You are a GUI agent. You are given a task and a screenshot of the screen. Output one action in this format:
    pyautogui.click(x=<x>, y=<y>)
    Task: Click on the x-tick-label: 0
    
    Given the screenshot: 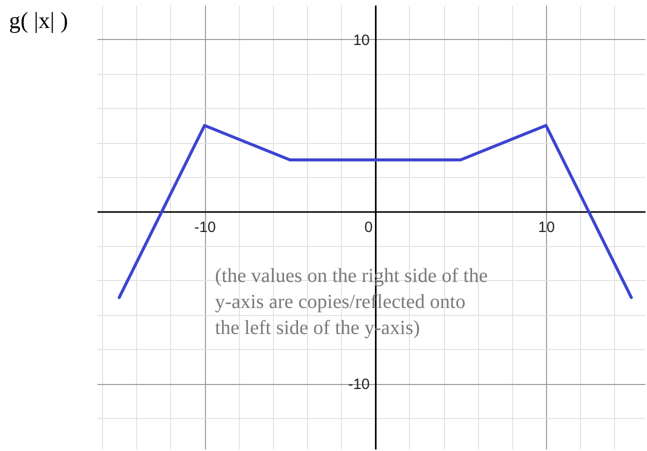 What is the action you would take?
    pyautogui.click(x=368, y=227)
    